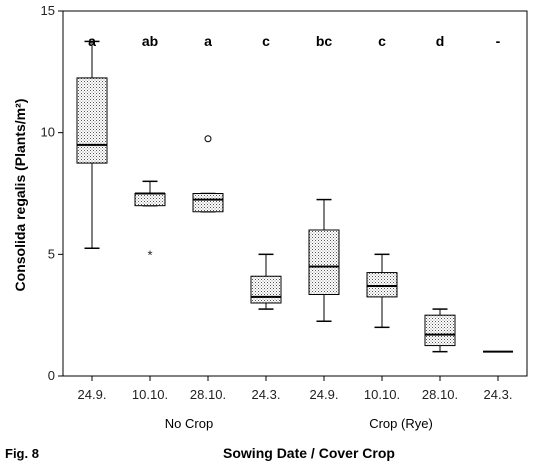  Describe the element at coordinates (294, 41) in the screenshot. I see `significance-labels: a ab a c bc c d -` at that location.